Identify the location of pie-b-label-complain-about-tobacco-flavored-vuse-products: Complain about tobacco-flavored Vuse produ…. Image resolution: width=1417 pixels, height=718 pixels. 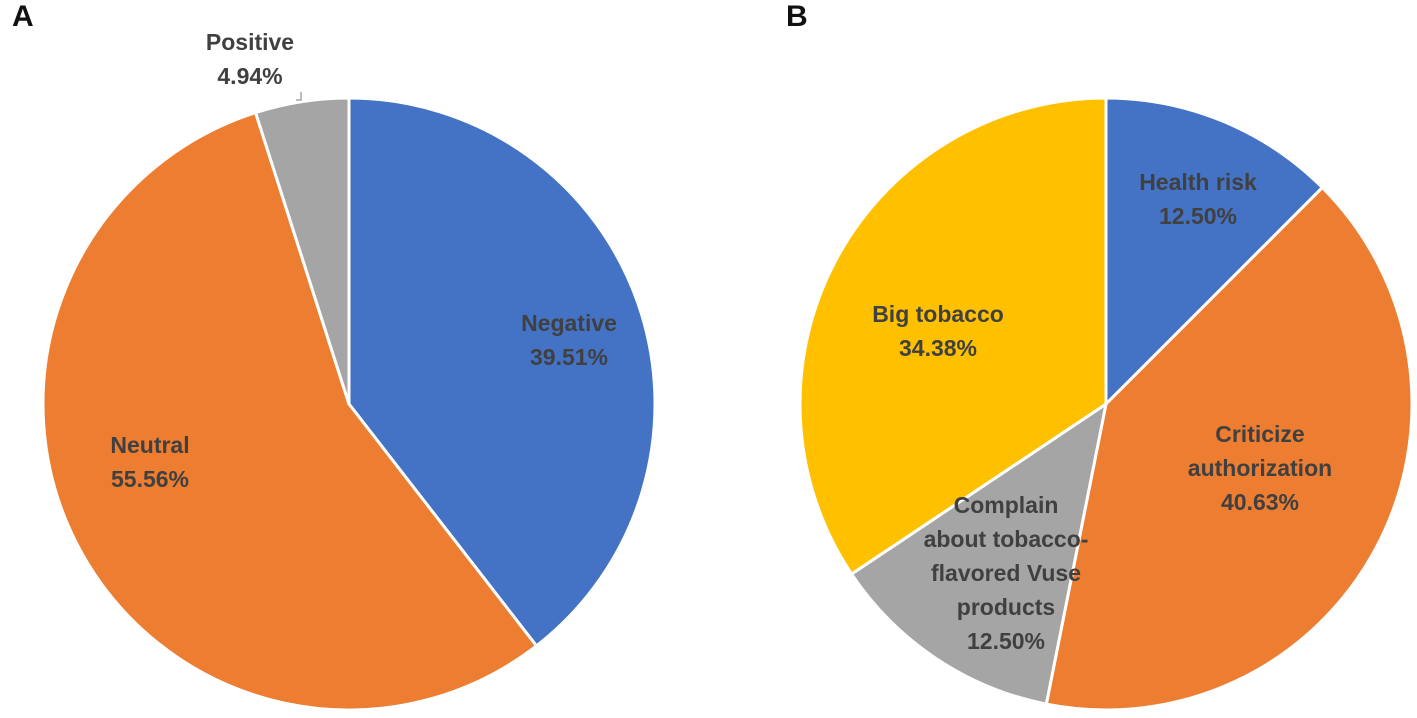
(1006, 573).